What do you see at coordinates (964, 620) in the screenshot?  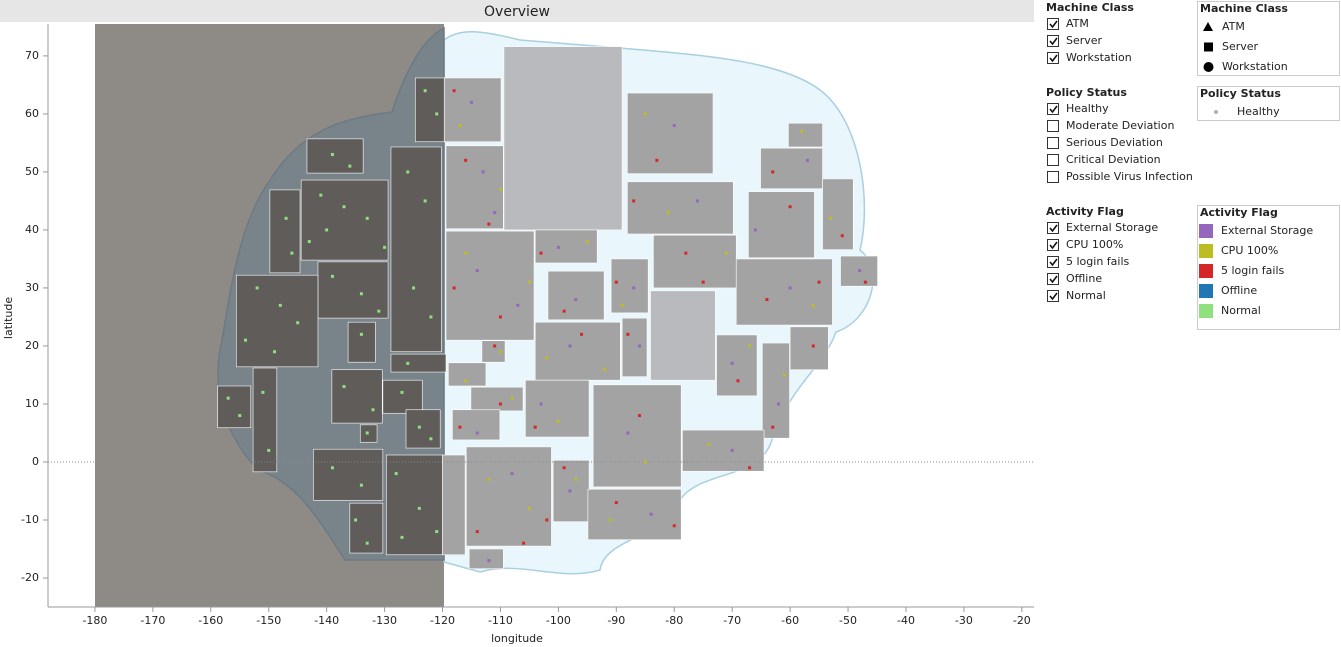 I see `x-tick-label: -30` at bounding box center [964, 620].